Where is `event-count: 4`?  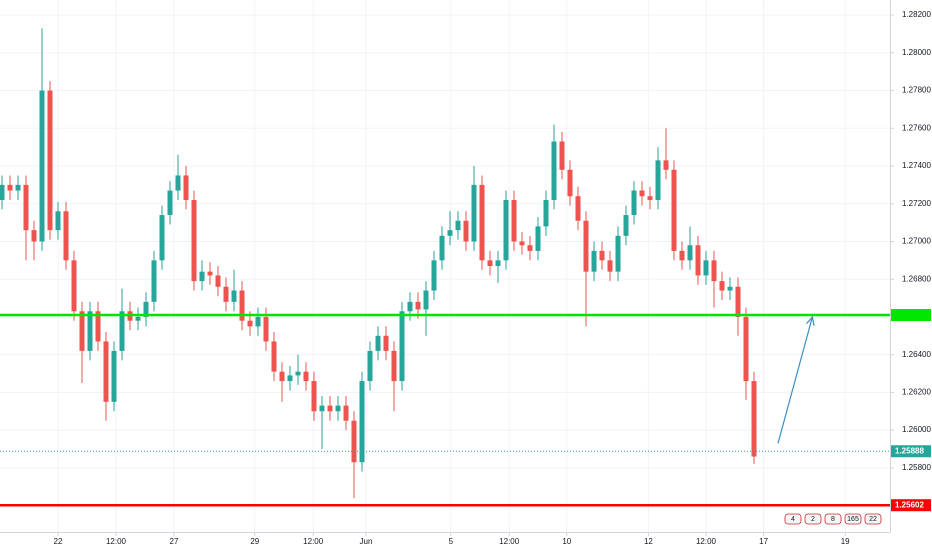
event-count: 4 is located at coordinates (793, 519).